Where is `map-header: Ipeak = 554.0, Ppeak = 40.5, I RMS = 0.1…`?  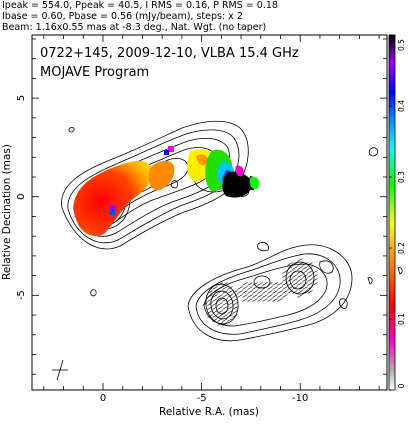
map-header: Ipeak = 554.0, Ppeak = 40.5, I RMS = 0.1… is located at coordinates (204, 16).